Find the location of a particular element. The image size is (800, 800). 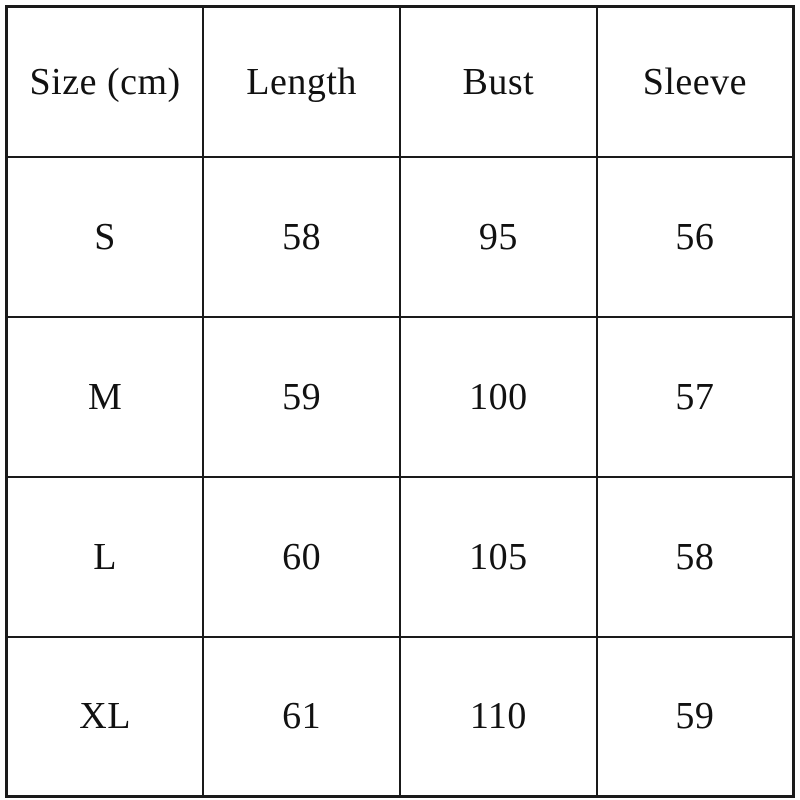

cell-length: 61 is located at coordinates (301, 716).